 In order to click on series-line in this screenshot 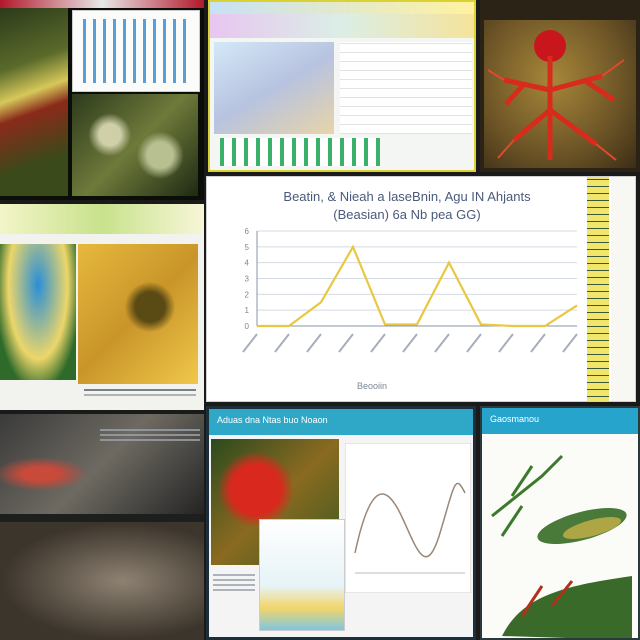, I will do `click(417, 286)`.